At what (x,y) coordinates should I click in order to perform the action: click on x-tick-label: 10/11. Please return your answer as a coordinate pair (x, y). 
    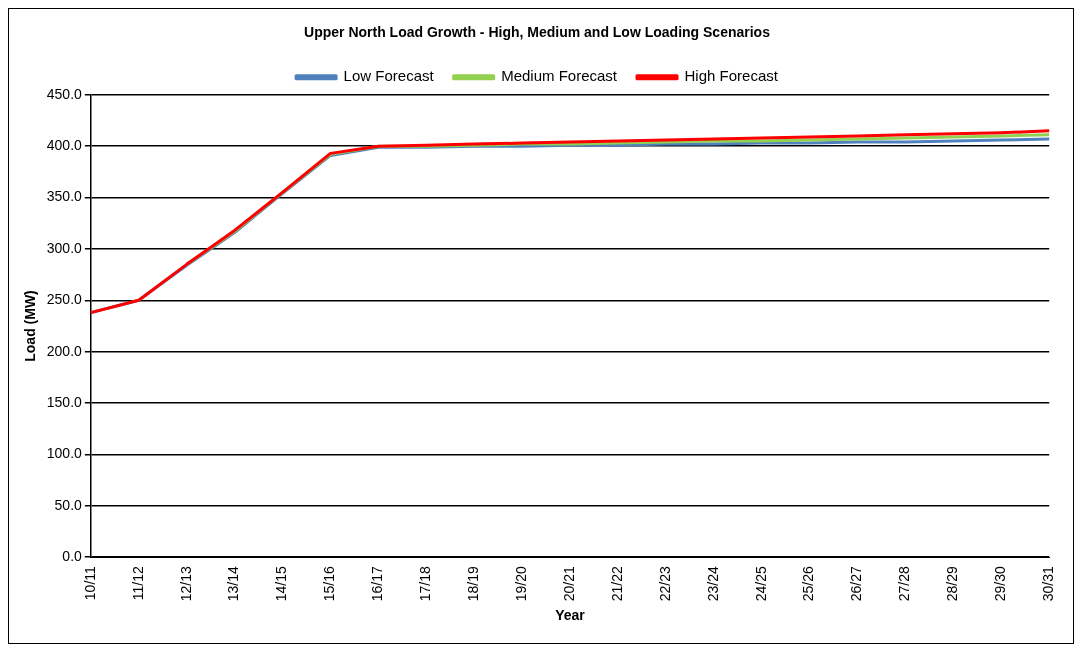
    Looking at the image, I should click on (89, 583).